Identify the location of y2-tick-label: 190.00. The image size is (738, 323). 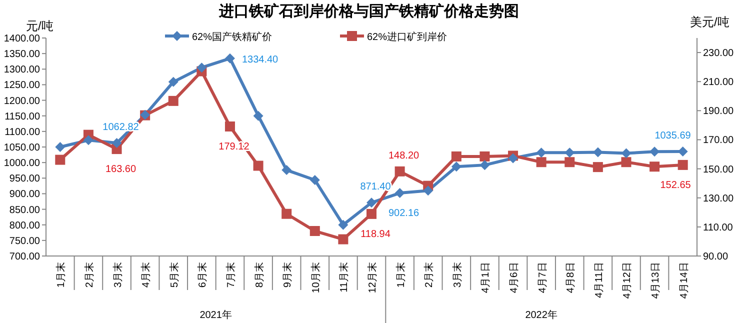
(718, 112).